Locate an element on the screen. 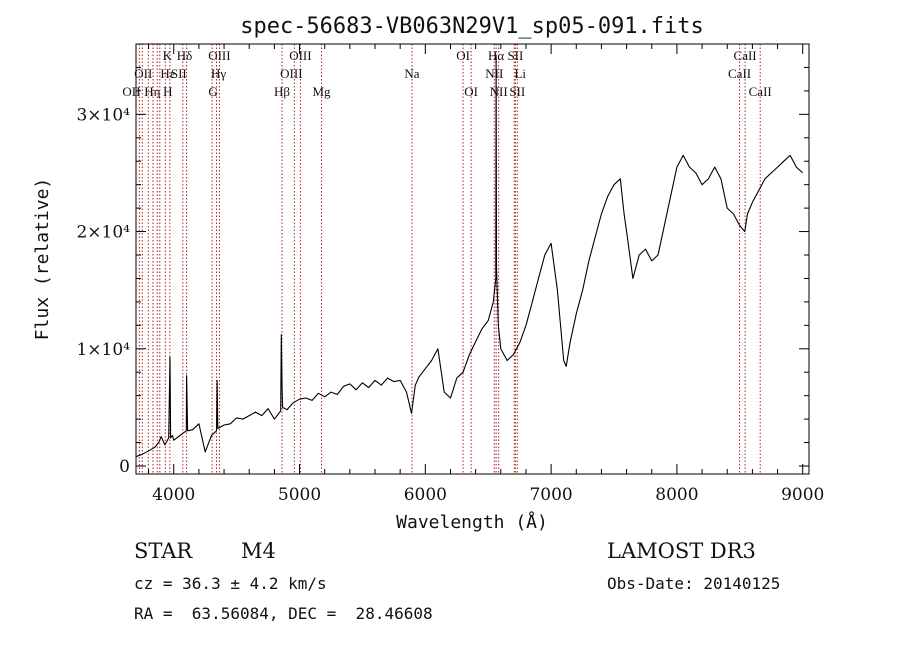 The width and height of the screenshot is (900, 649). line-label-11: Hγ is located at coordinates (218, 73).